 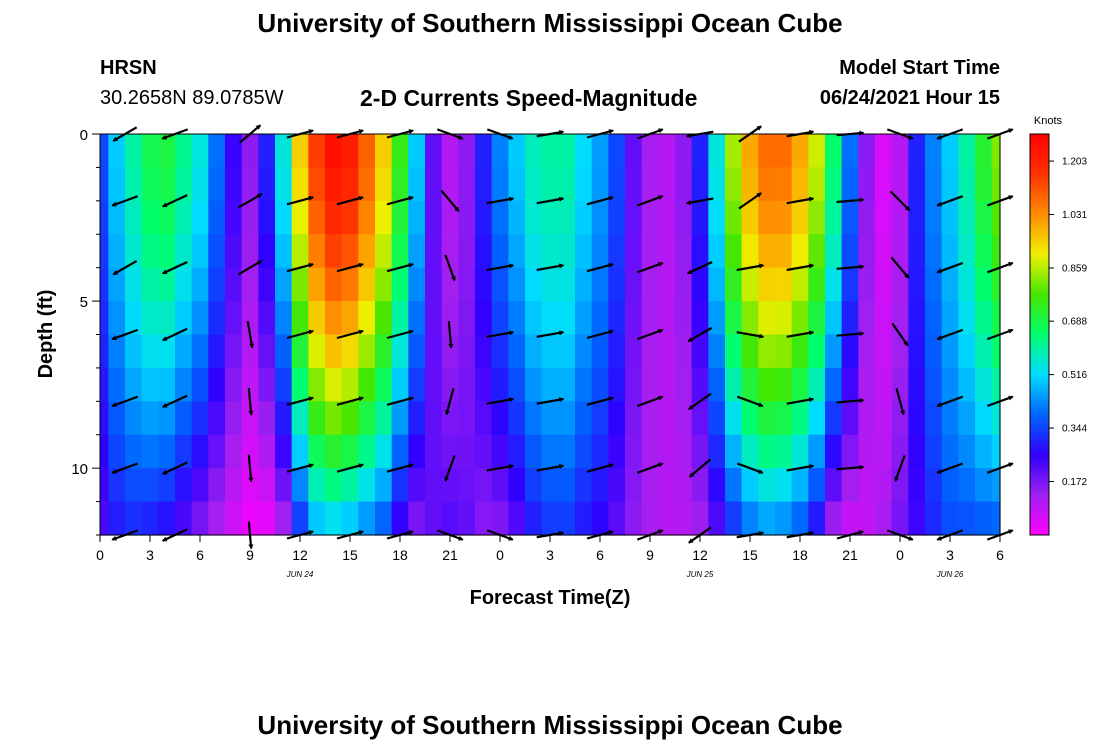 What do you see at coordinates (300, 555) in the screenshot?
I see `x-tick-label: 12` at bounding box center [300, 555].